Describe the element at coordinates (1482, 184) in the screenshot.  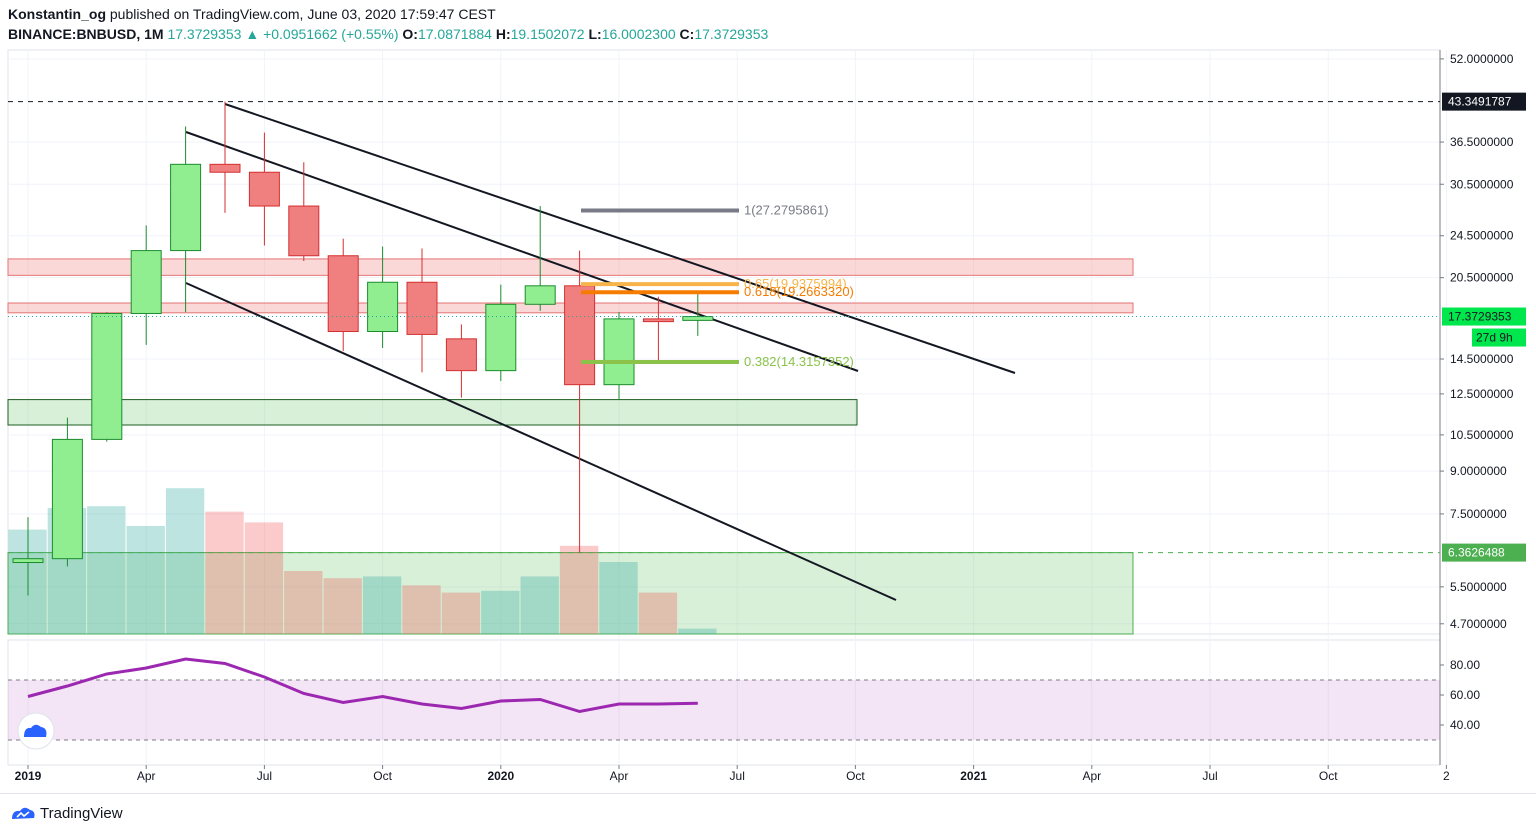
I see `y-tick-label: 30.5000000` at that location.